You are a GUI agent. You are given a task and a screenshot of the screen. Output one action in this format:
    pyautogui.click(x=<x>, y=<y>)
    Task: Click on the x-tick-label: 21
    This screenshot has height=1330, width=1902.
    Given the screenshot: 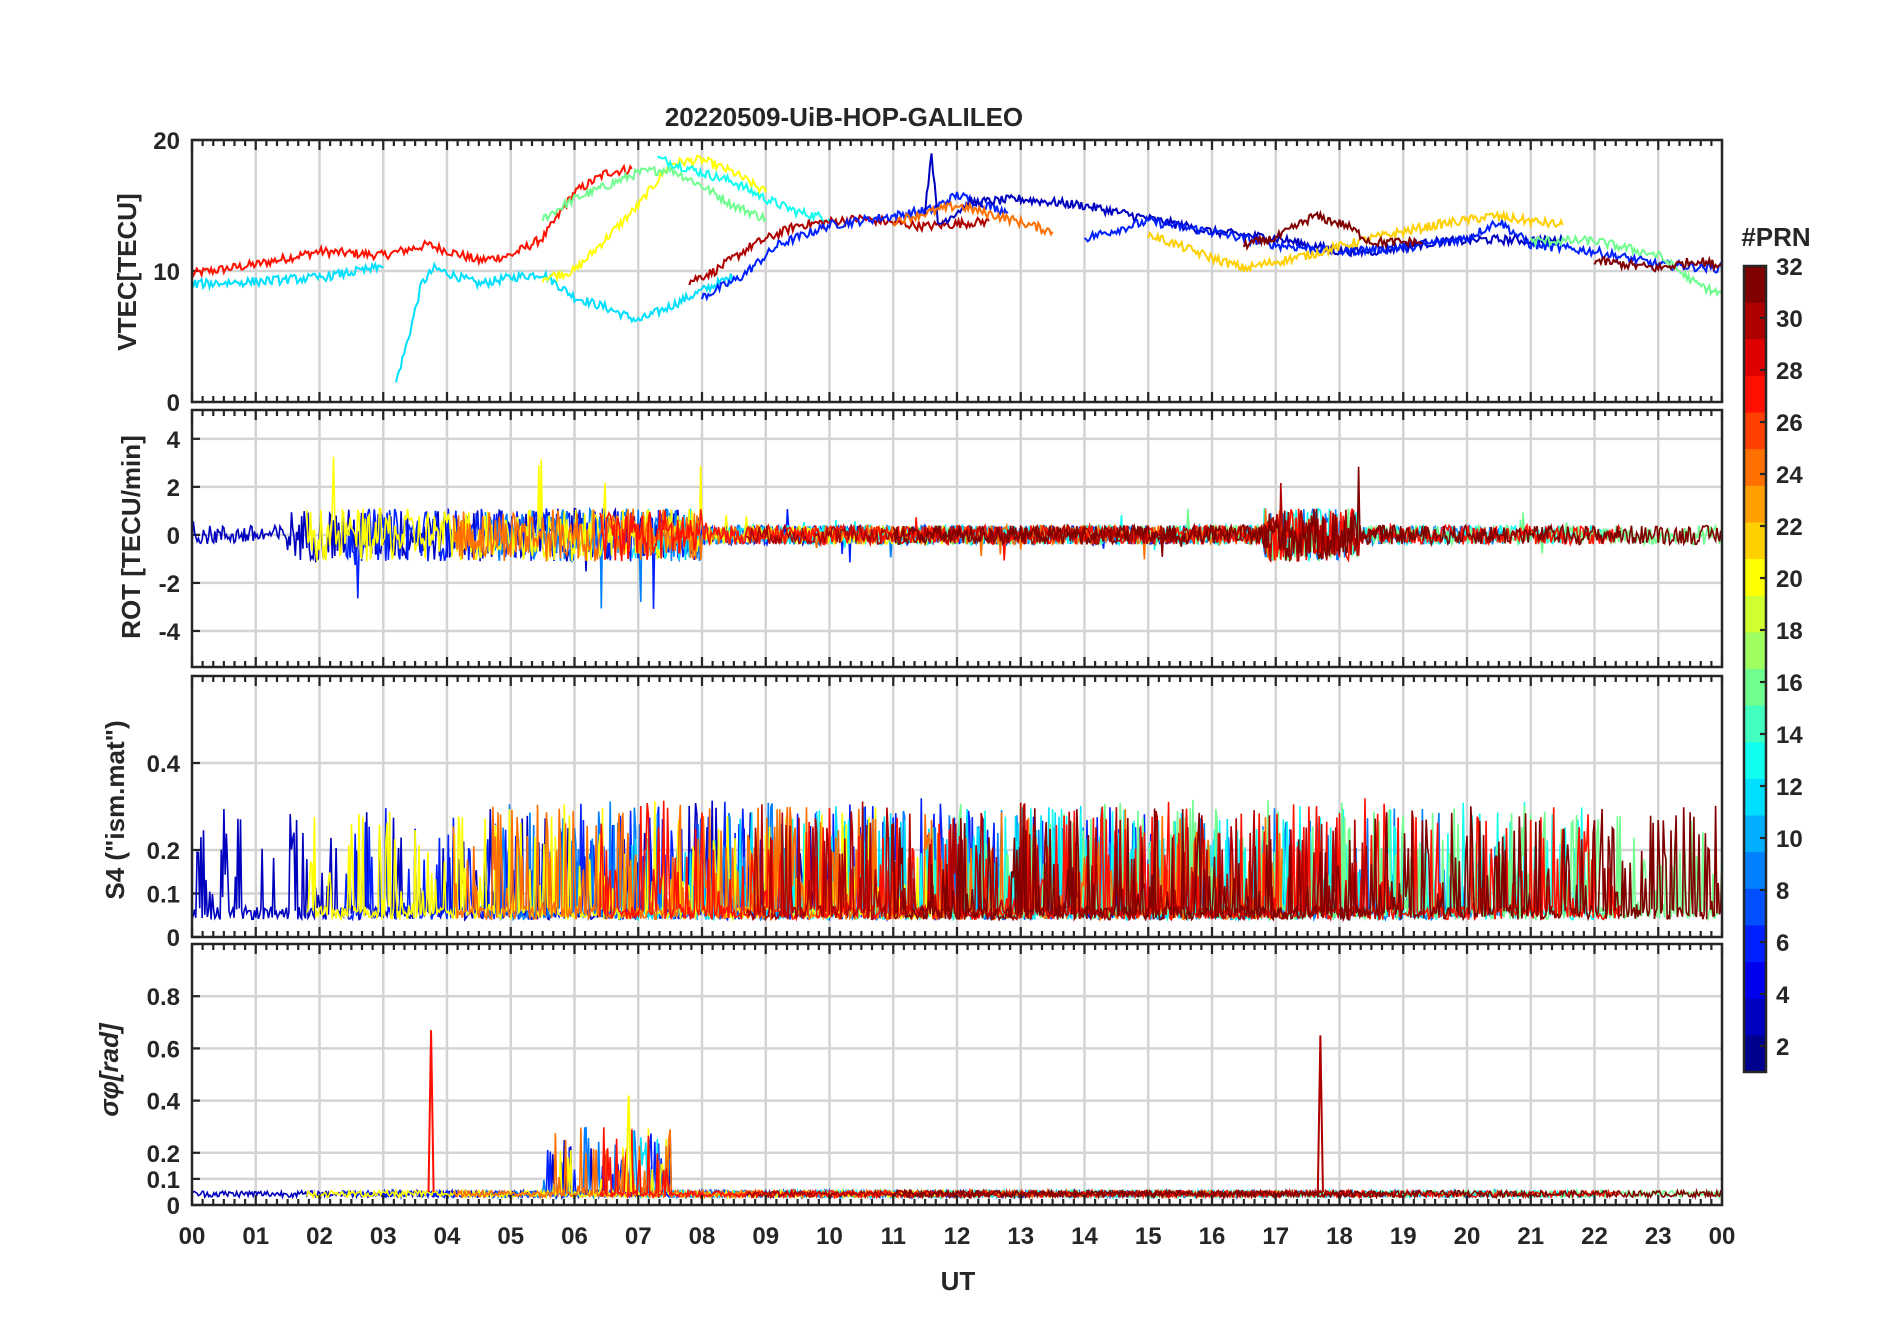 What is the action you would take?
    pyautogui.click(x=1530, y=1236)
    